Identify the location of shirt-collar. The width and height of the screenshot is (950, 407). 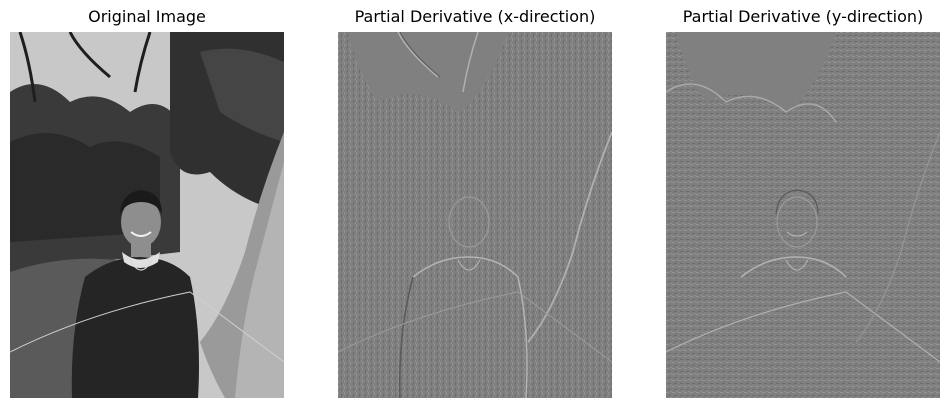
(141, 260).